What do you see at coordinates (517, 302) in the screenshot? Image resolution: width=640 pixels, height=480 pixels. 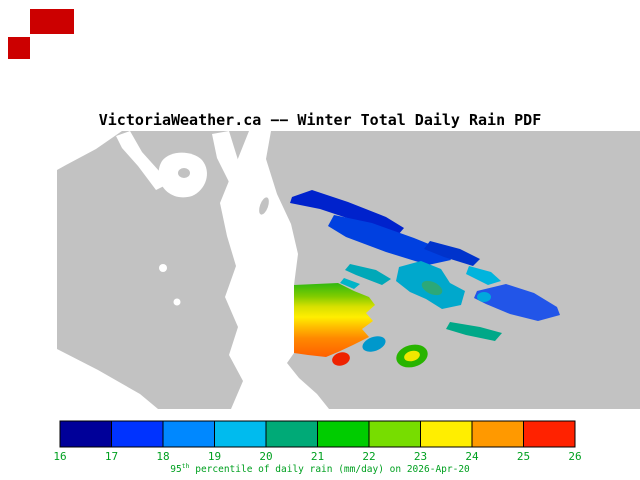 I see `map-region-far-right-island` at bounding box center [517, 302].